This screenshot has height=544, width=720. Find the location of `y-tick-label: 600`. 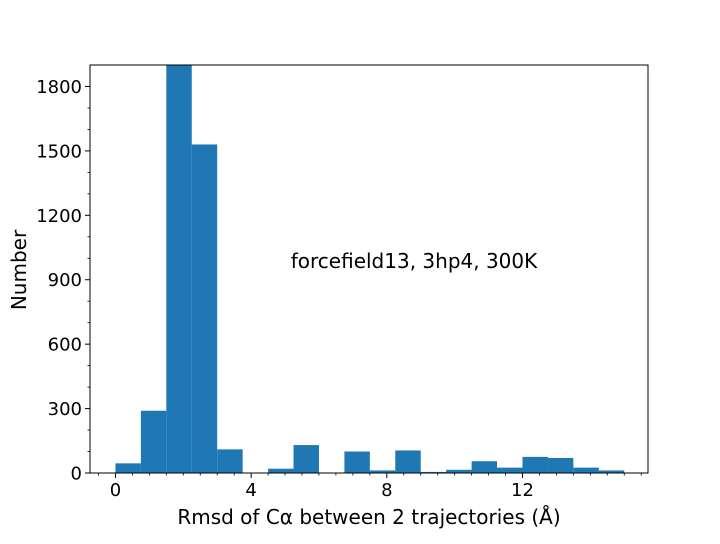

y-tick-label: 600 is located at coordinates (65, 345).